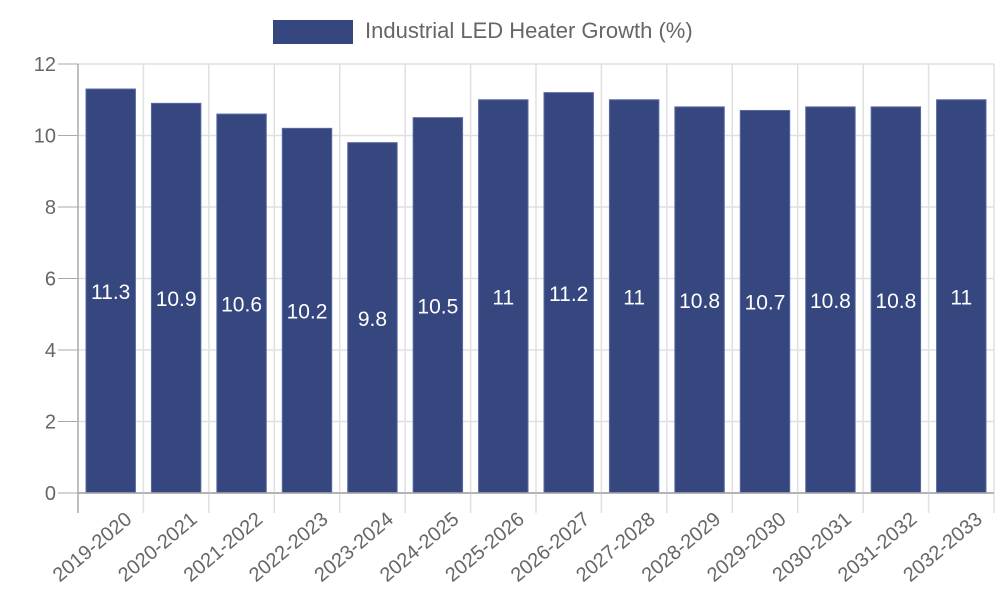 This screenshot has height=600, width=1000. I want to click on data-label: 10.6, so click(241, 305).